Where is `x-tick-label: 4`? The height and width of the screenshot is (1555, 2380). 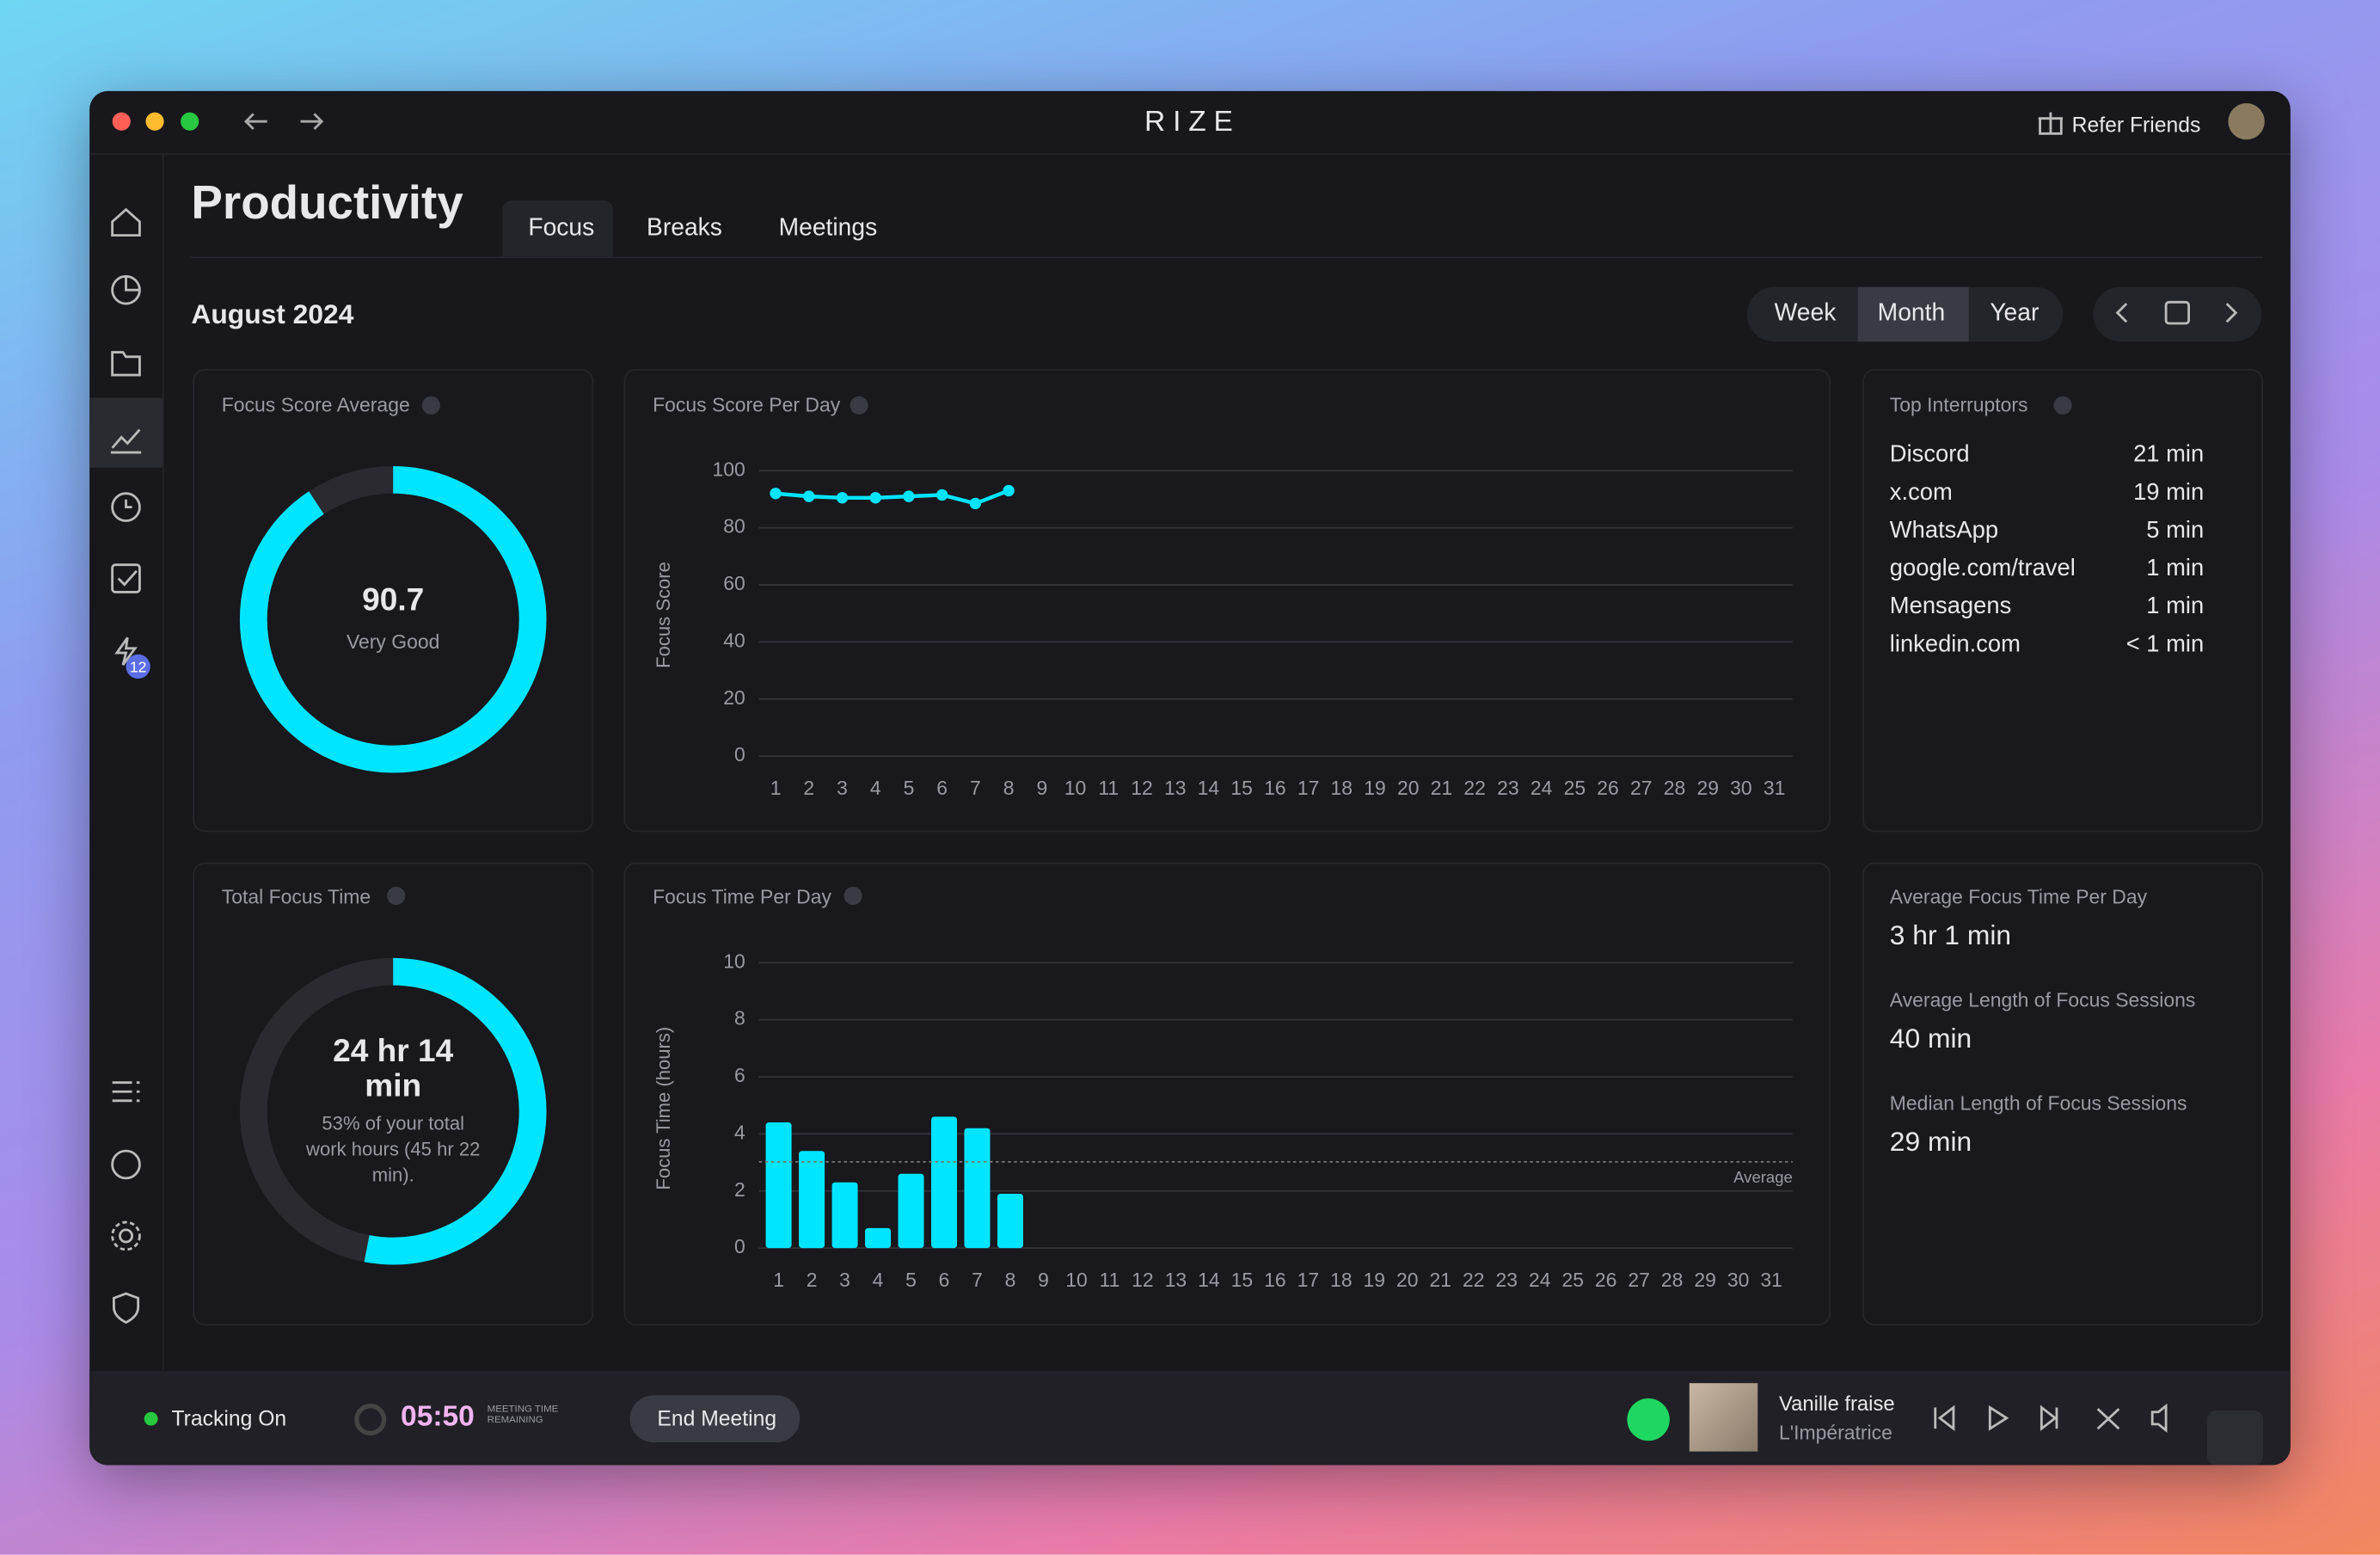
x-tick-label: 4 is located at coordinates (876, 788).